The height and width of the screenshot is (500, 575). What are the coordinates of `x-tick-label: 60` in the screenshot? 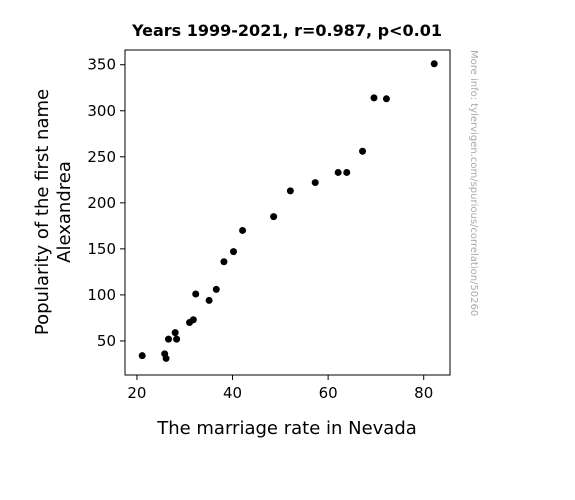 It's located at (328, 393).